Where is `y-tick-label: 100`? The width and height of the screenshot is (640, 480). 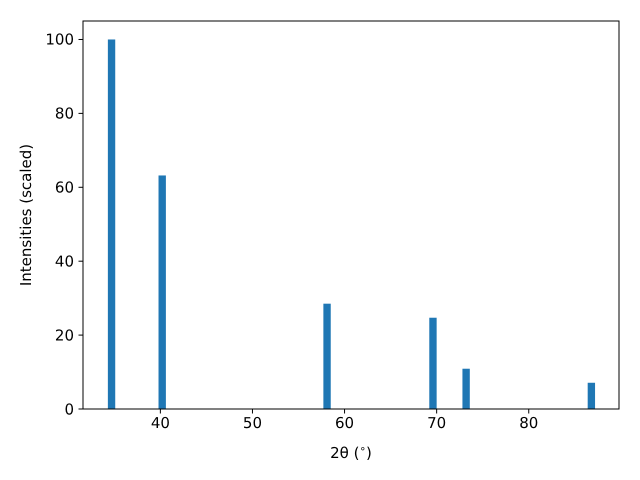 y-tick-label: 100 is located at coordinates (59, 39).